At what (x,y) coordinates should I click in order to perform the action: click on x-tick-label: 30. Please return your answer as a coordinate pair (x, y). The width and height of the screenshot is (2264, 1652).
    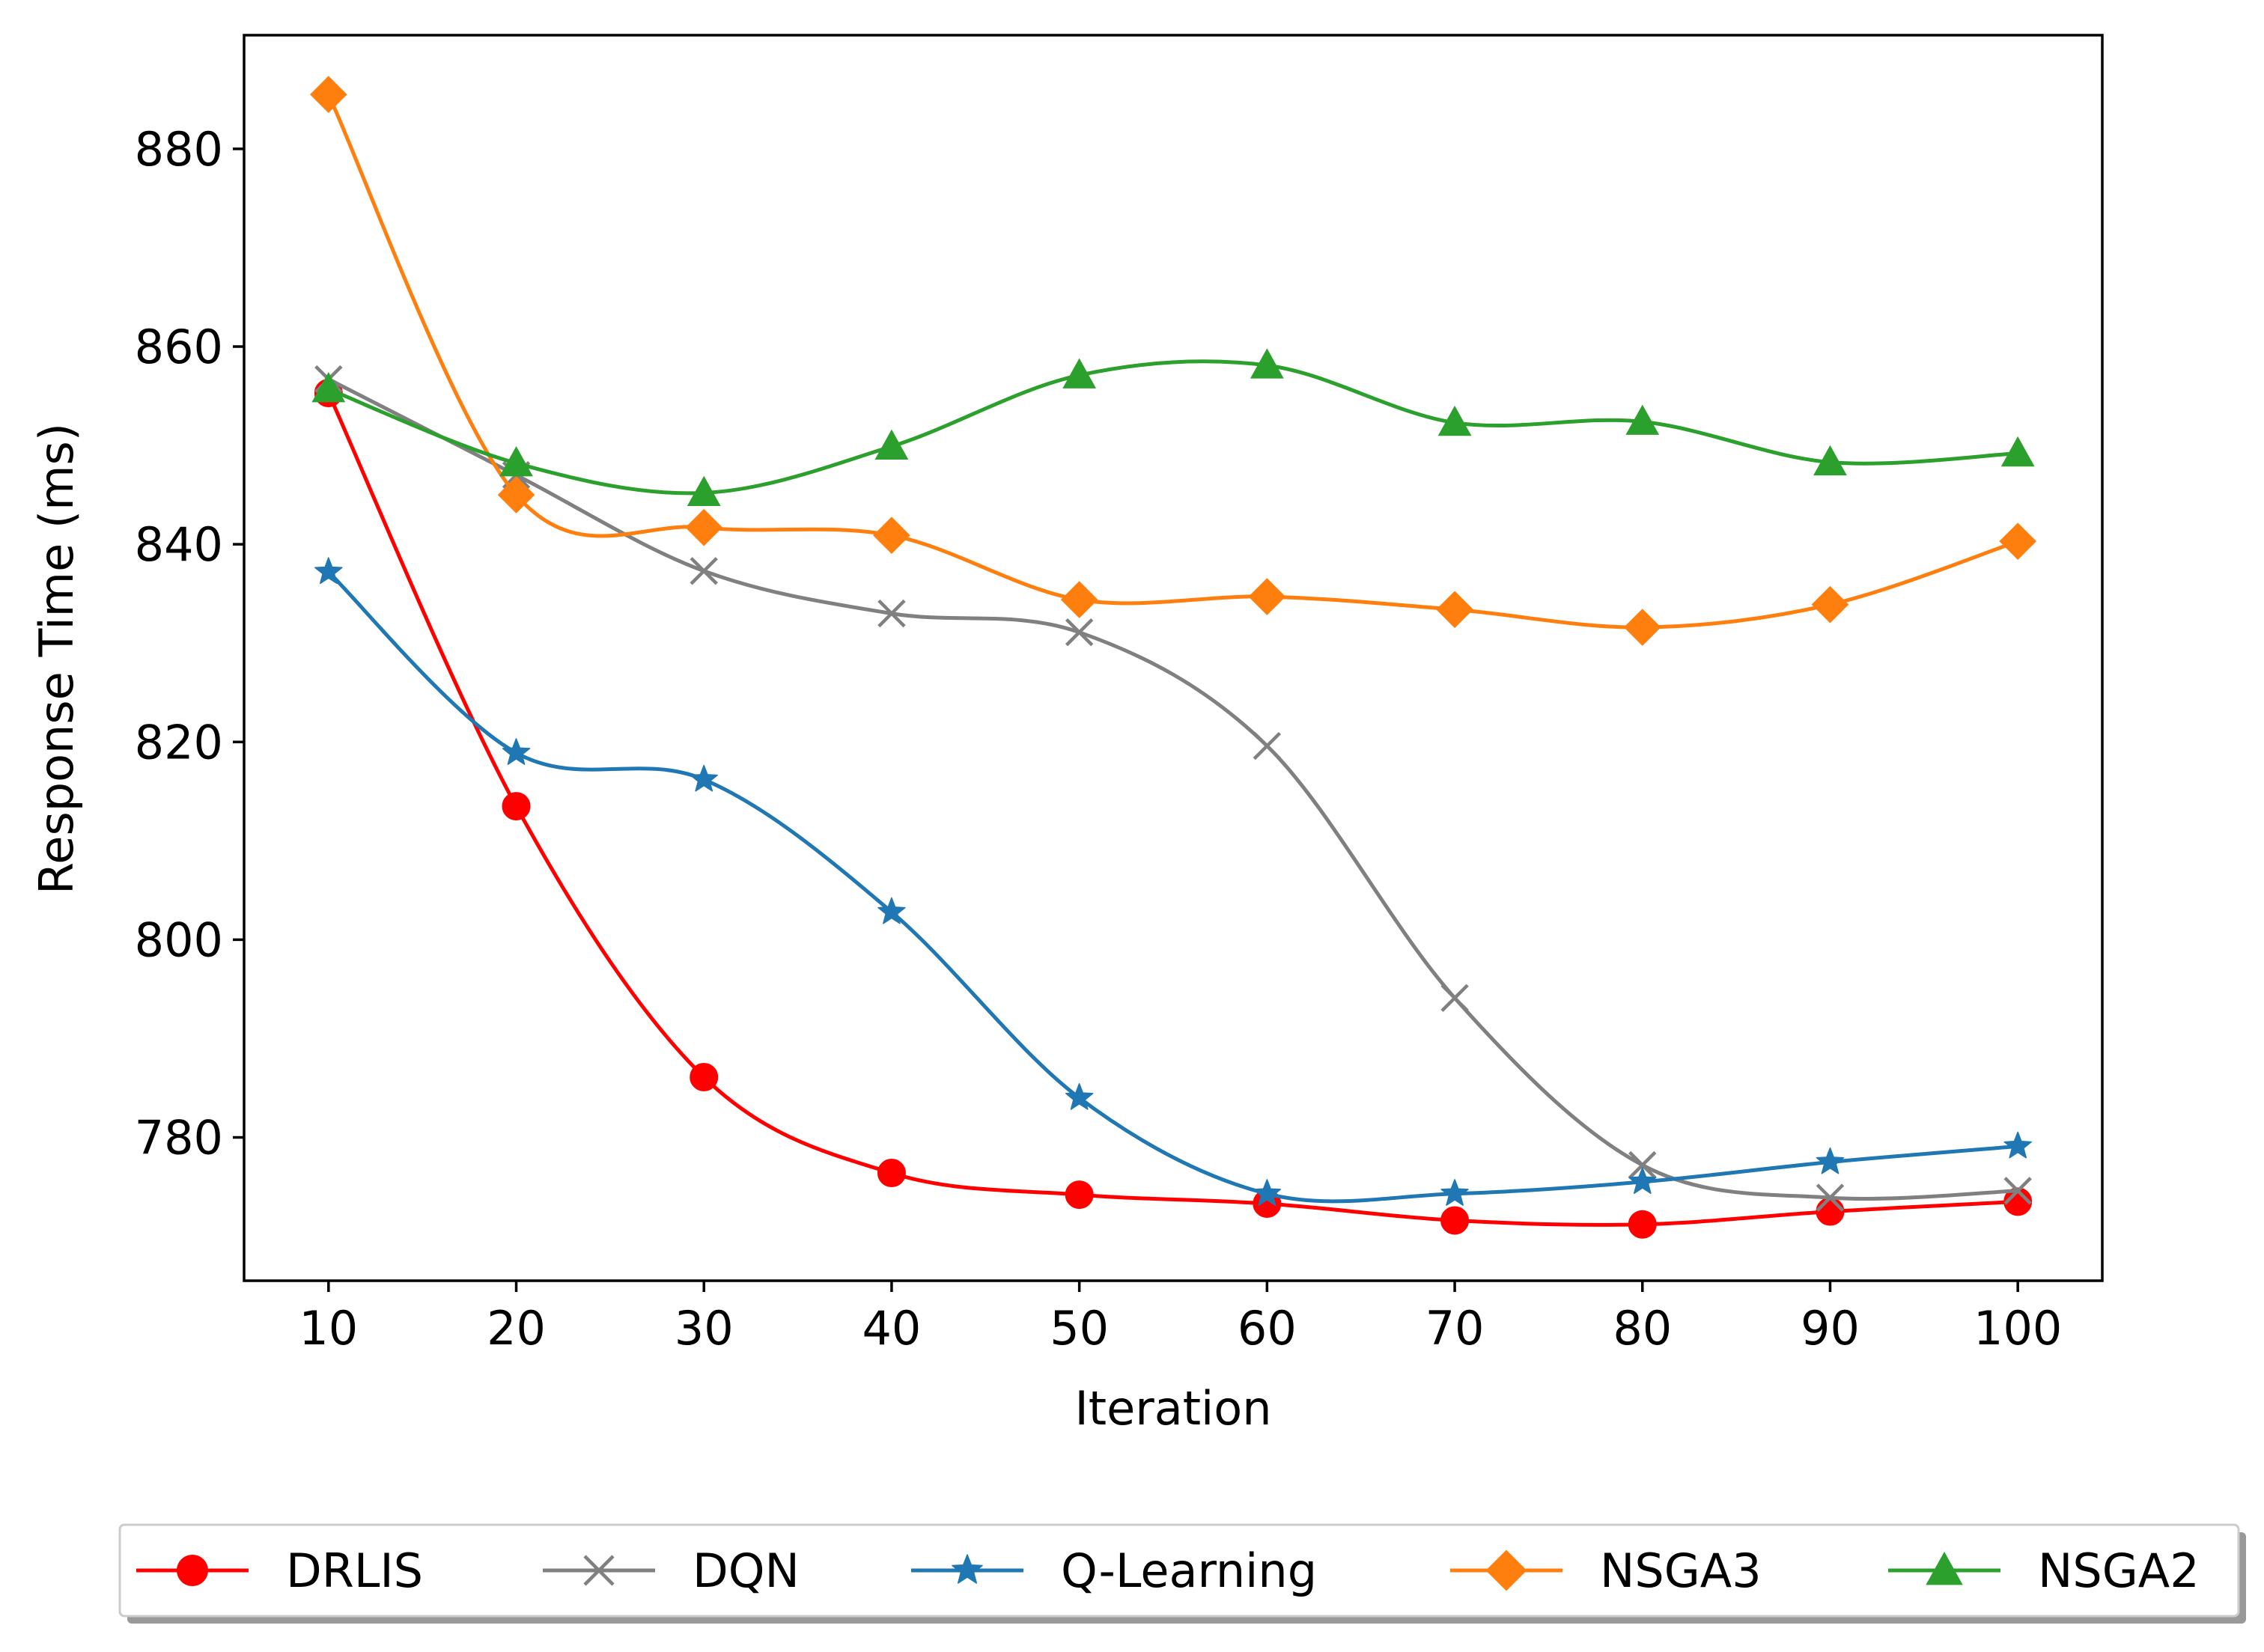
    Looking at the image, I should click on (704, 1328).